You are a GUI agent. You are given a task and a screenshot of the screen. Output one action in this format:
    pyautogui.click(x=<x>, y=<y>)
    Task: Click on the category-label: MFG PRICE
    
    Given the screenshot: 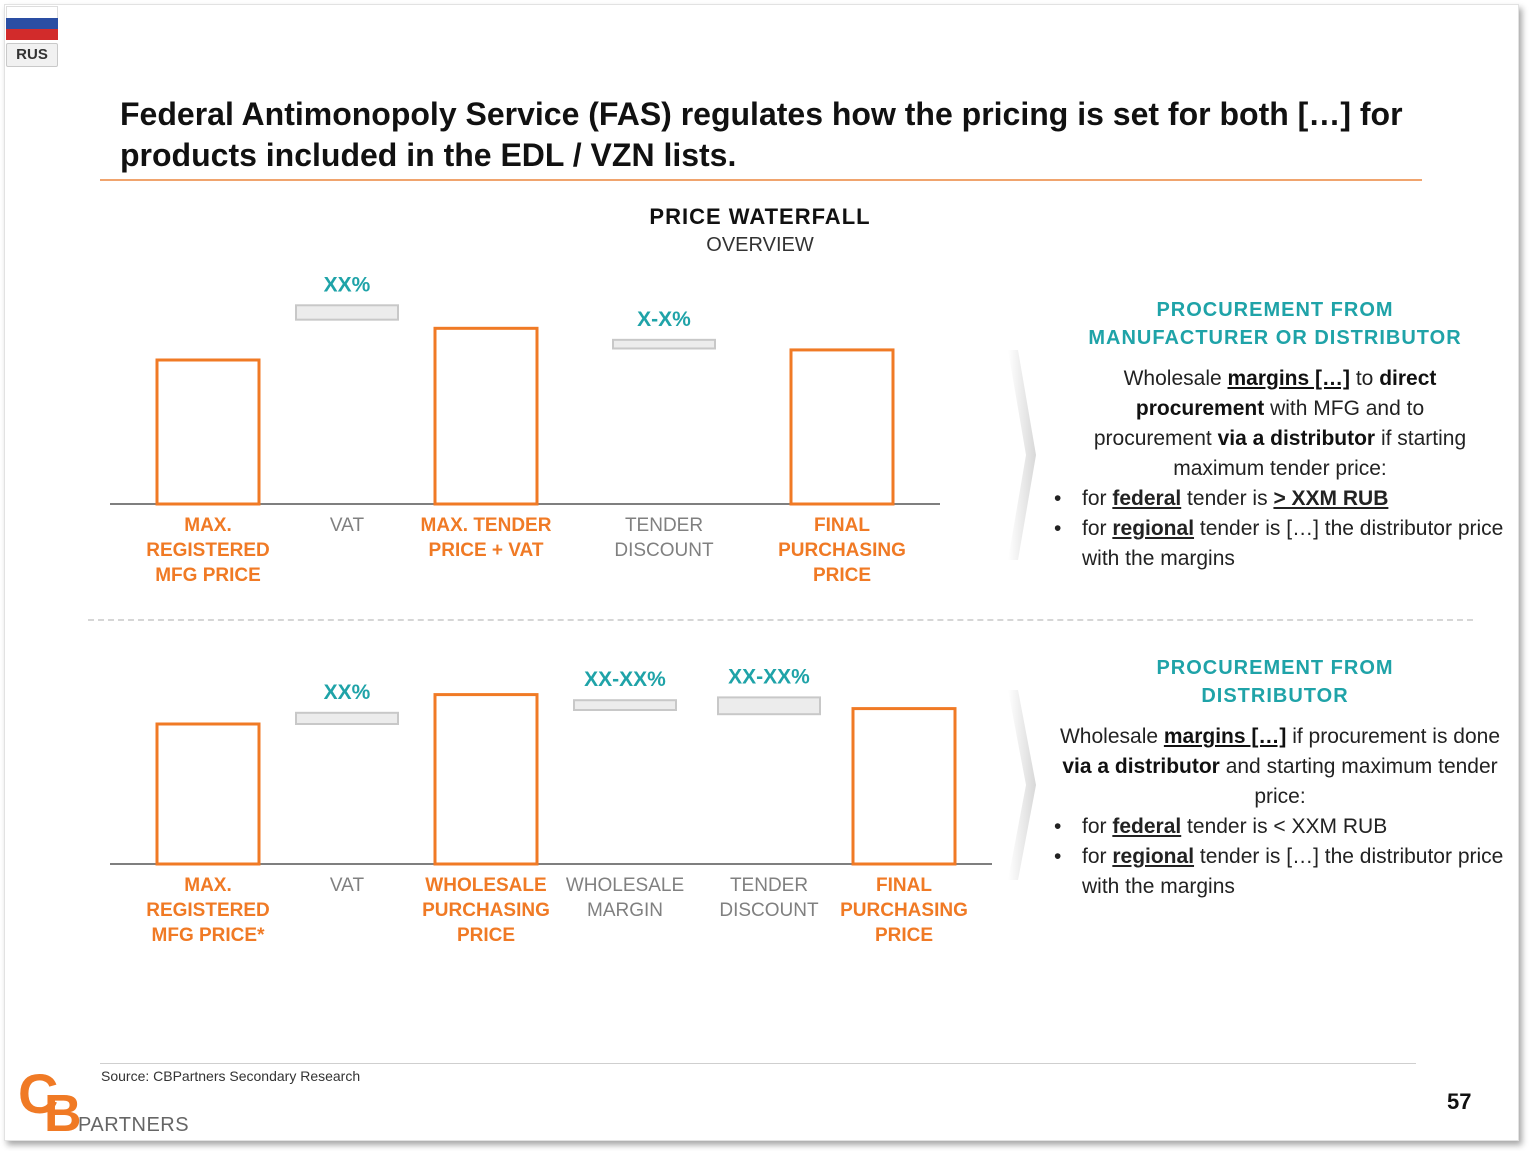 What is the action you would take?
    pyautogui.click(x=208, y=575)
    